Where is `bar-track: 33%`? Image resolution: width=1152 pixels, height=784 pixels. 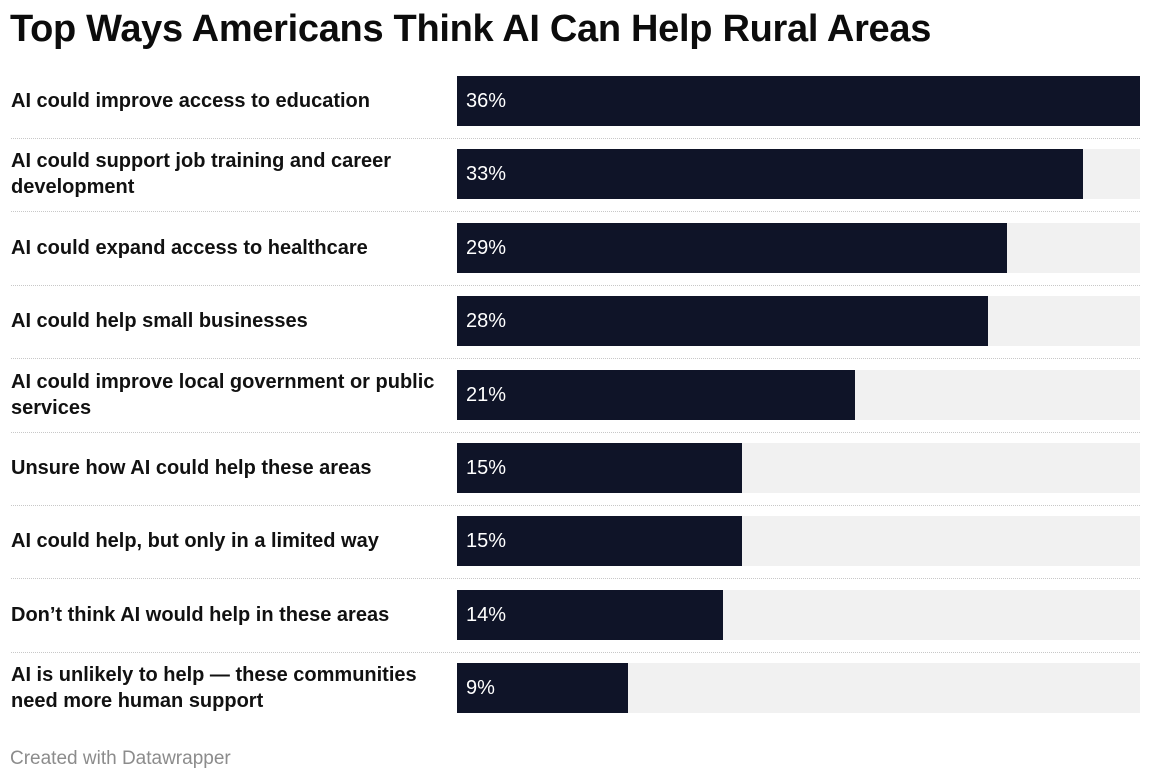 bar-track: 33% is located at coordinates (798, 174).